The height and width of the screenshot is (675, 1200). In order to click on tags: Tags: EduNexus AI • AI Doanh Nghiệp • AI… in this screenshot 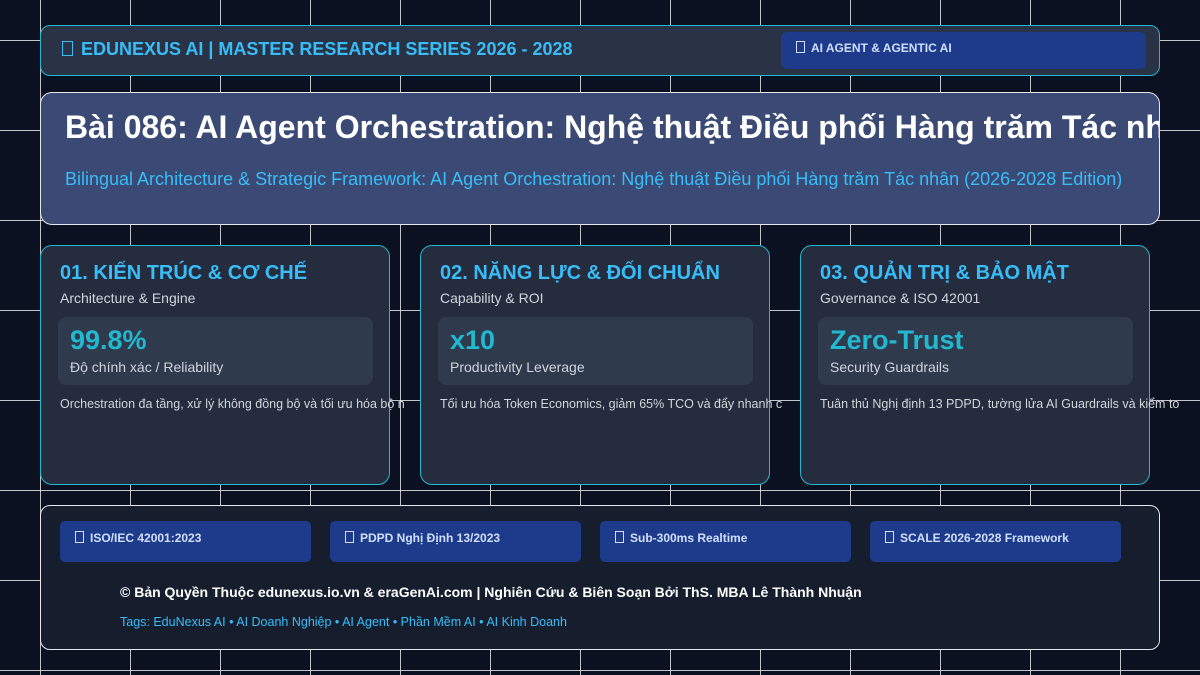, I will do `click(343, 622)`.